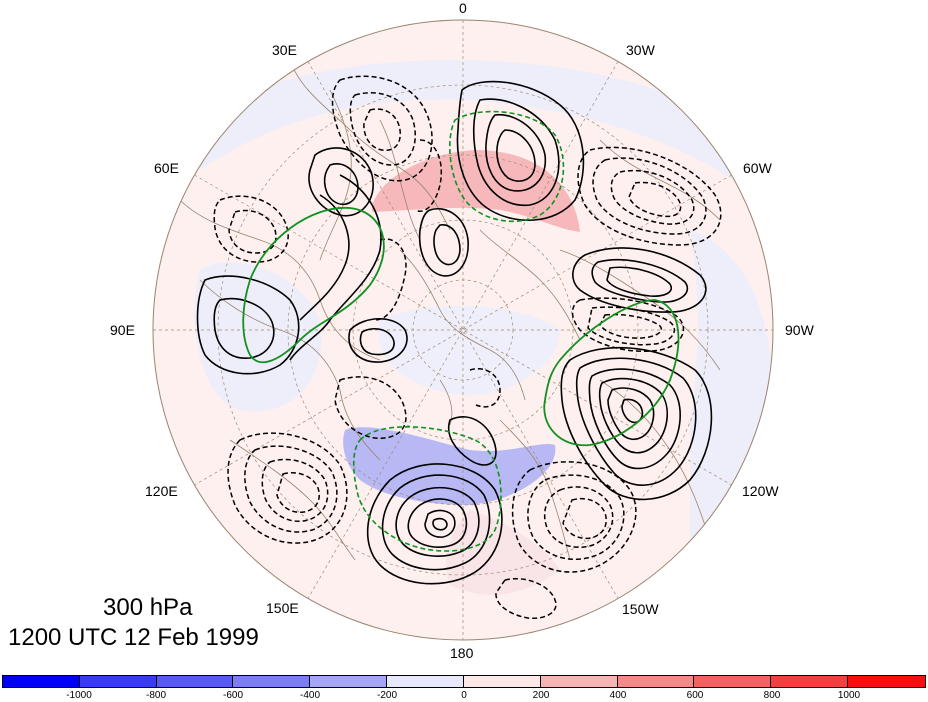  Describe the element at coordinates (503, 552) in the screenshot. I see `shade-light-pink-south` at that location.